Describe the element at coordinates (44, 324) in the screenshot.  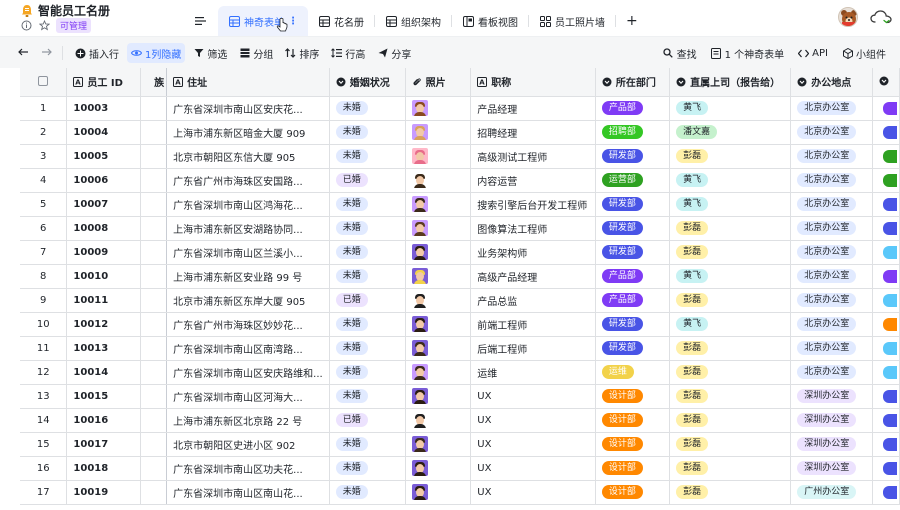
I see `row-number: 10` at that location.